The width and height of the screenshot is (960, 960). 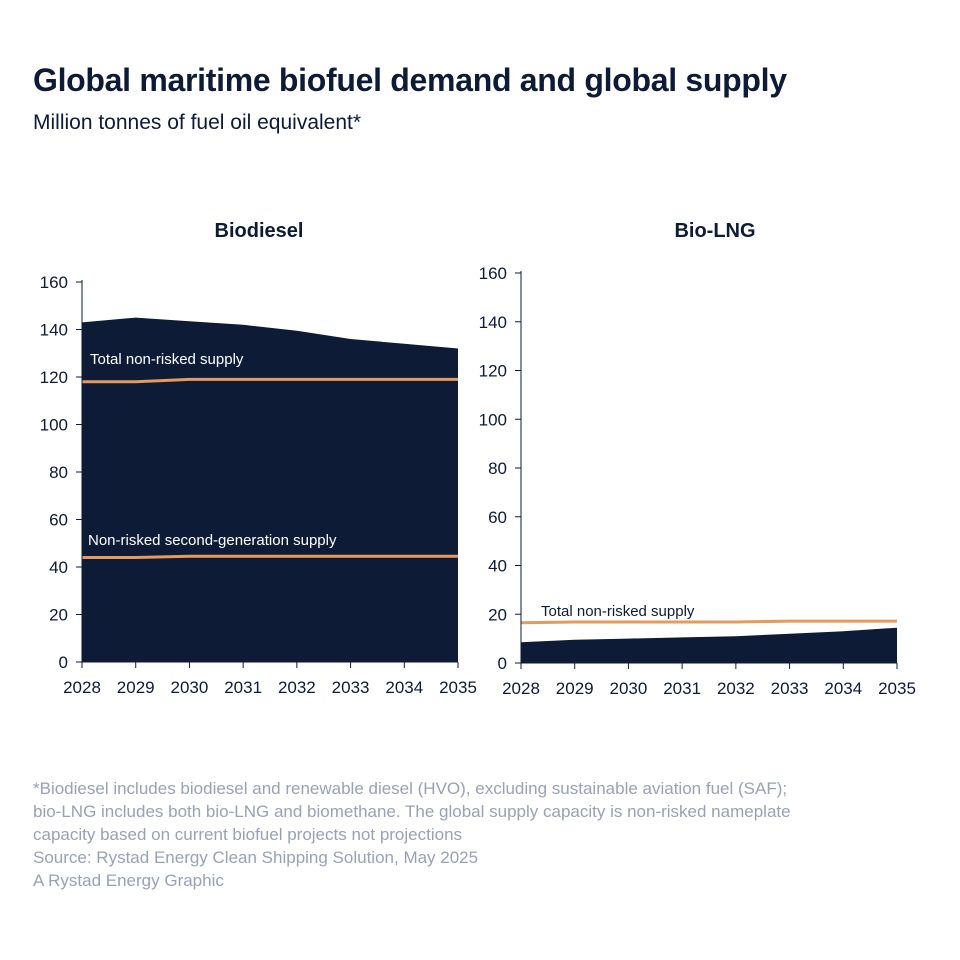 What do you see at coordinates (714, 231) in the screenshot?
I see `panel-title: Bio-LNG` at bounding box center [714, 231].